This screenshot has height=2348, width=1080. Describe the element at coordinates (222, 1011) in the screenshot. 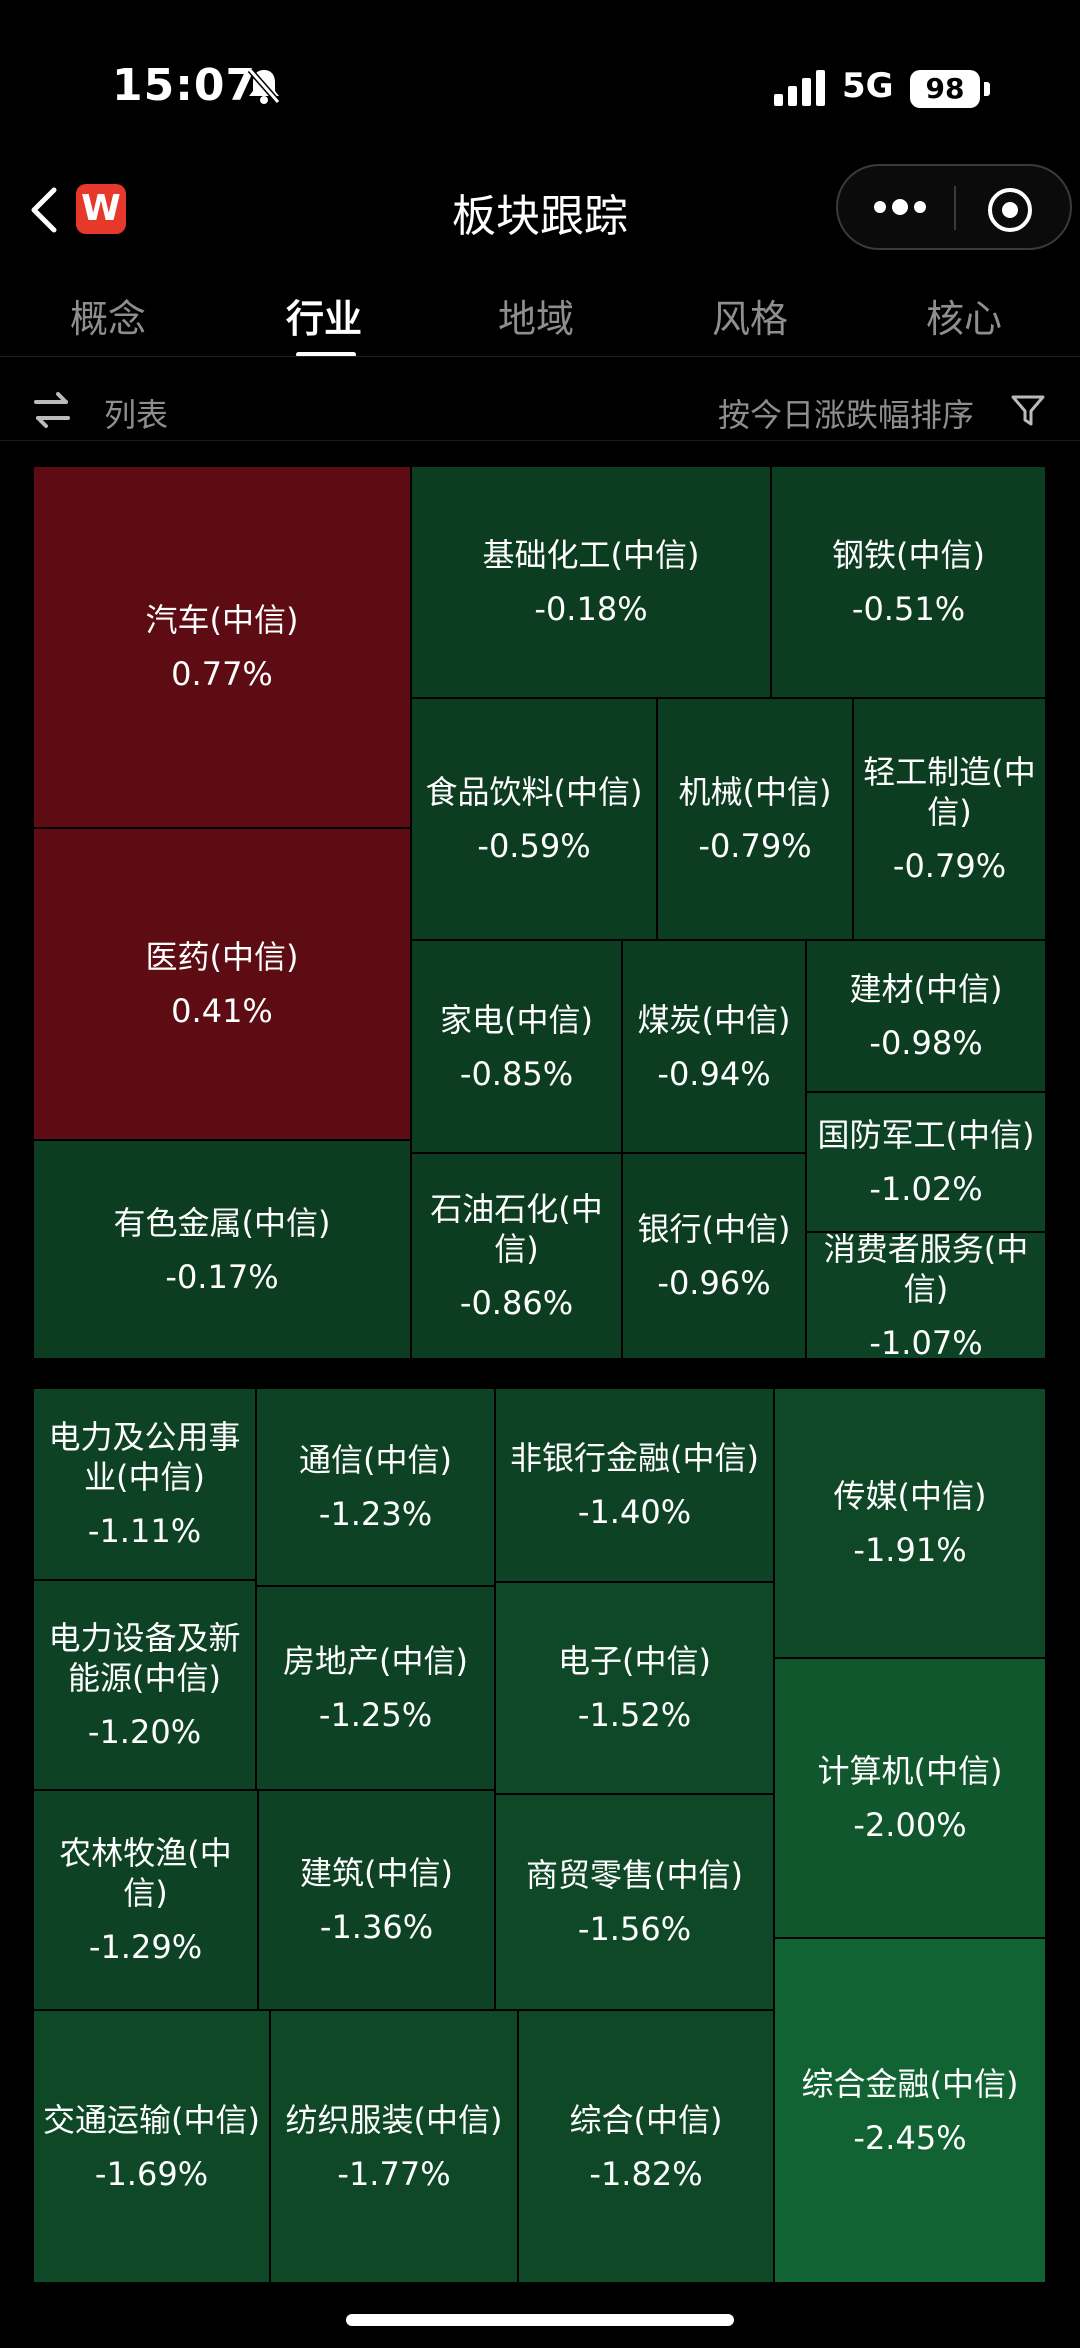

I see `sector-change: 0.41%` at that location.